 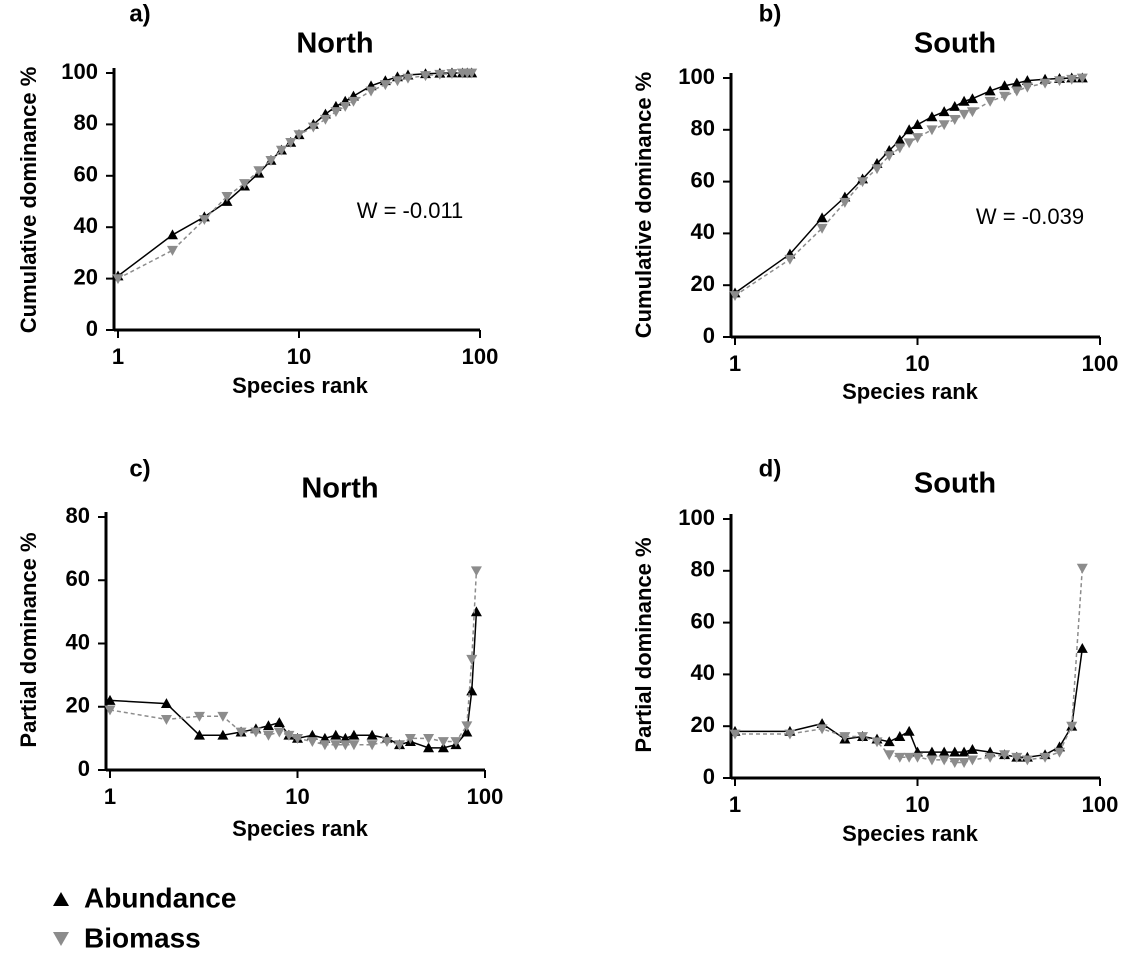 I want to click on x-tick-label: 1, so click(x=118, y=356).